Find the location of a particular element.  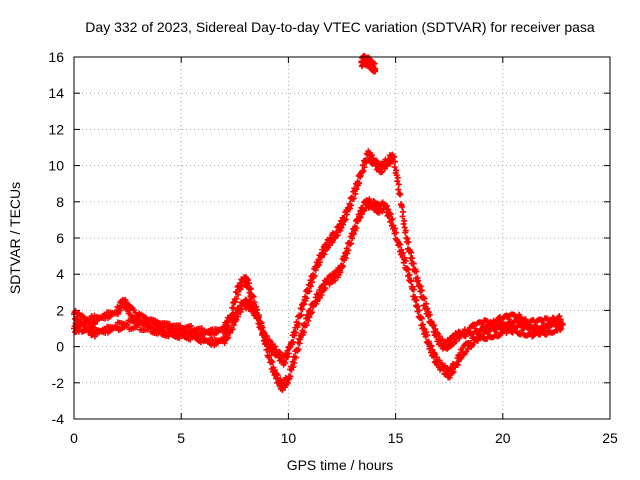

y-tick-label: 10 is located at coordinates (56, 166).